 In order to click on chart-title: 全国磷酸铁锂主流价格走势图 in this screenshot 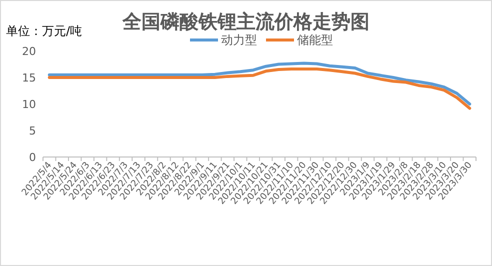, I will do `click(246, 22)`.